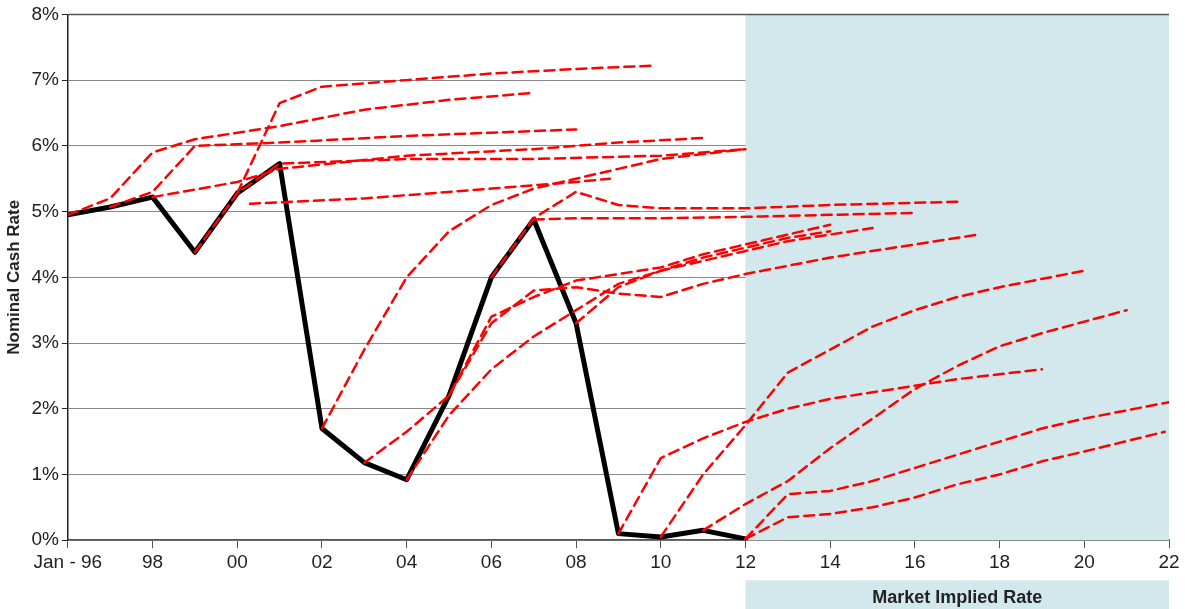  What do you see at coordinates (13, 277) in the screenshot?
I see `y-axis-title: Nominal Cash Rate` at bounding box center [13, 277].